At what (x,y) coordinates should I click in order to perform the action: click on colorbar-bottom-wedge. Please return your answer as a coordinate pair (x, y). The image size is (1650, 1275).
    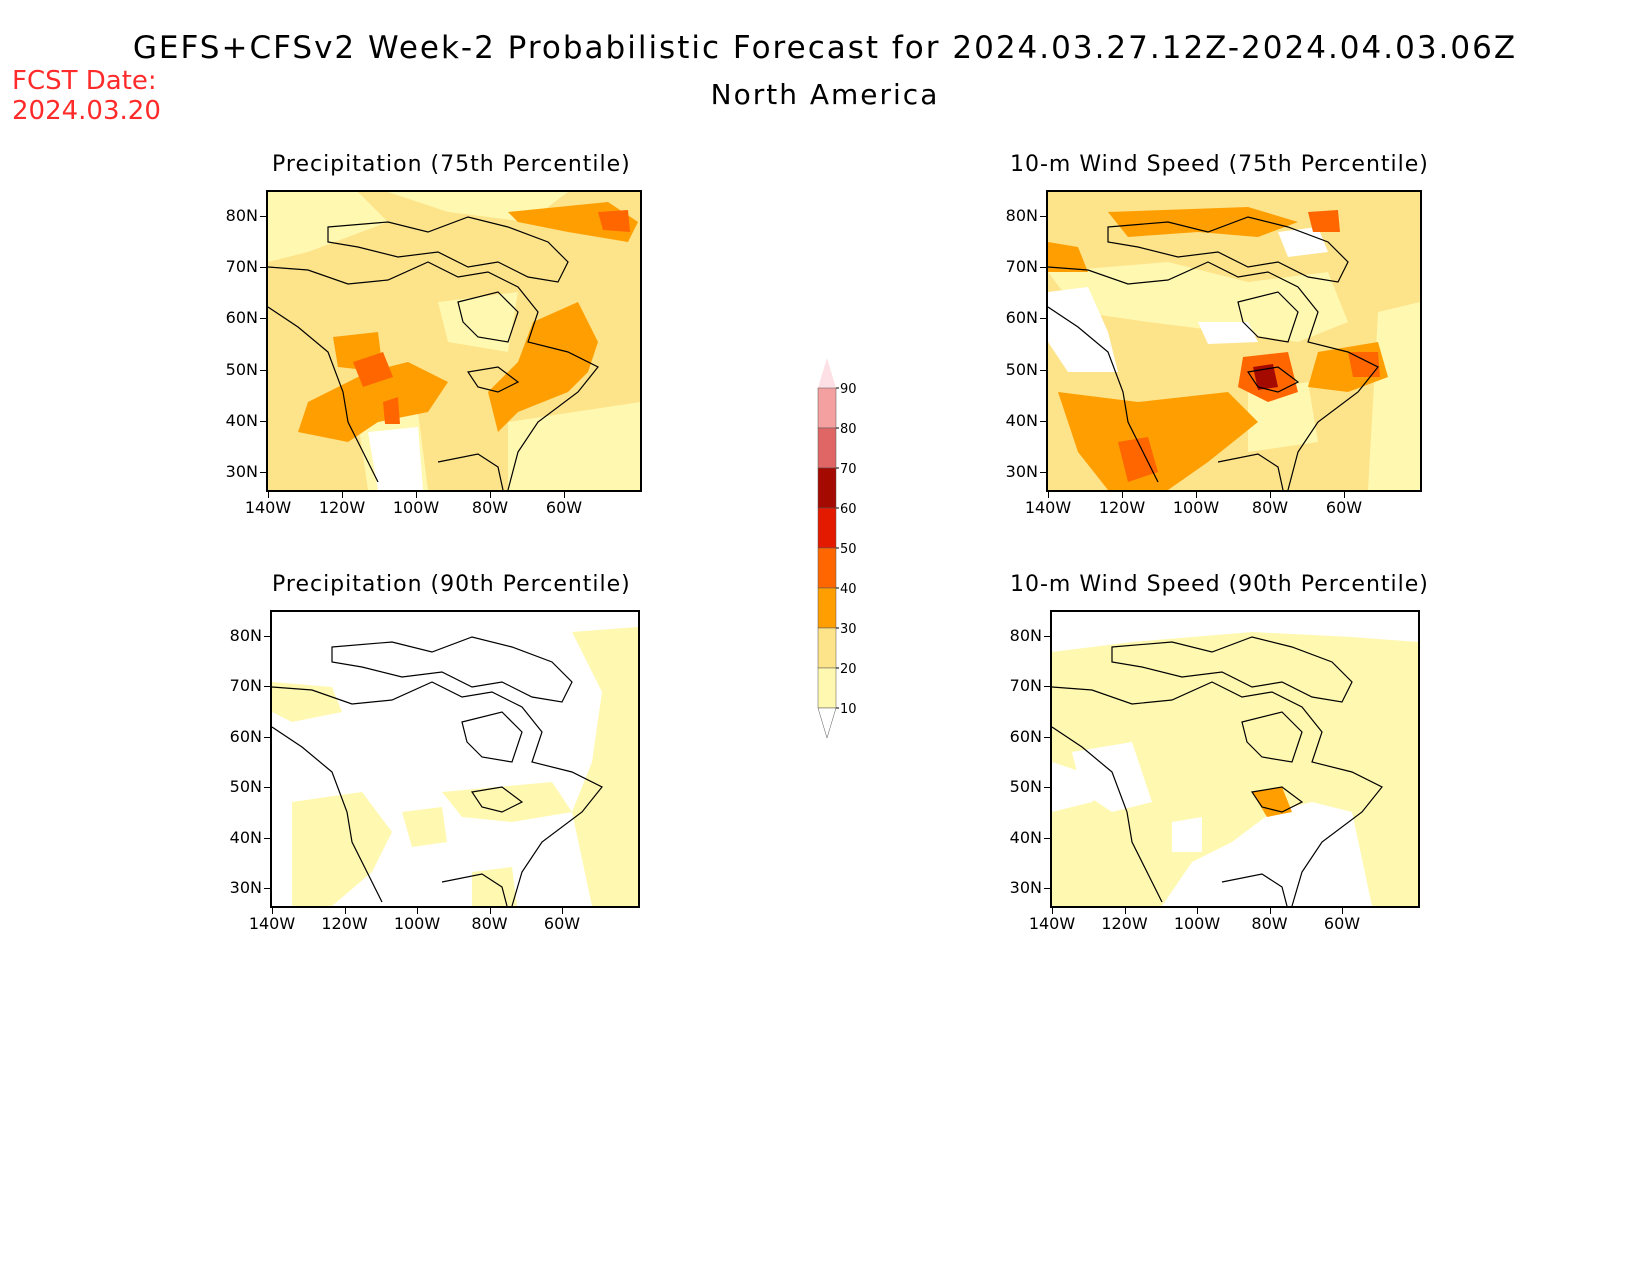
    Looking at the image, I should click on (827, 723).